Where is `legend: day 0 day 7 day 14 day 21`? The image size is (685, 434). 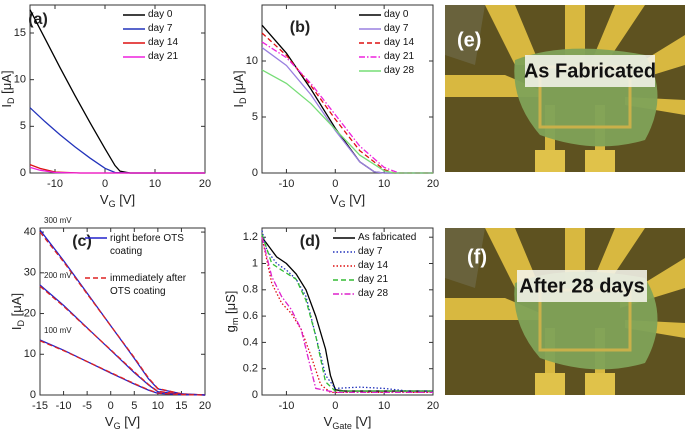 legend: day 0 day 7 day 14 day 21 is located at coordinates (163, 36).